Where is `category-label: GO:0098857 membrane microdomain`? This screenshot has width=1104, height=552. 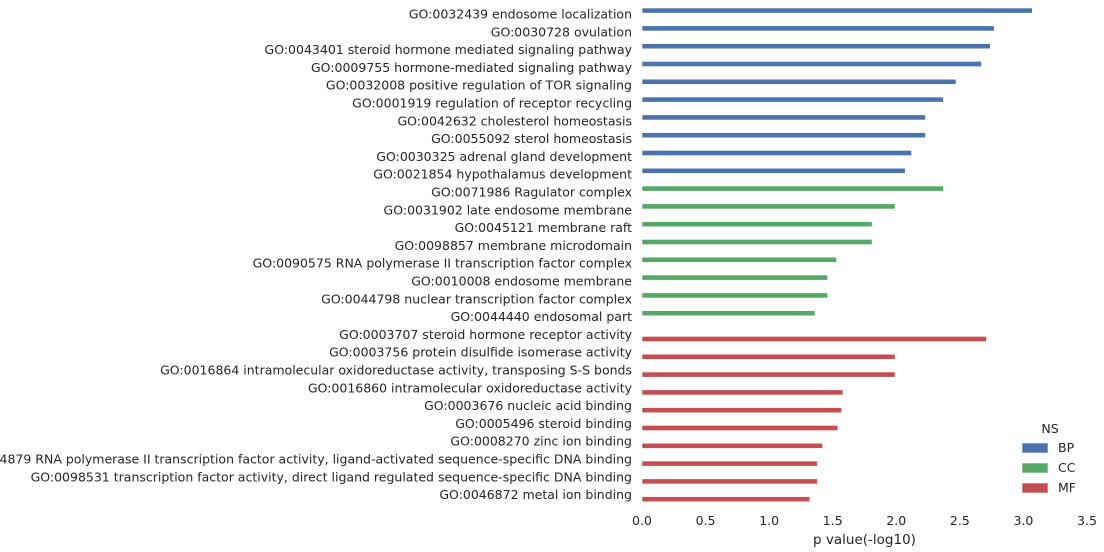 category-label: GO:0098857 membrane microdomain is located at coordinates (513, 245).